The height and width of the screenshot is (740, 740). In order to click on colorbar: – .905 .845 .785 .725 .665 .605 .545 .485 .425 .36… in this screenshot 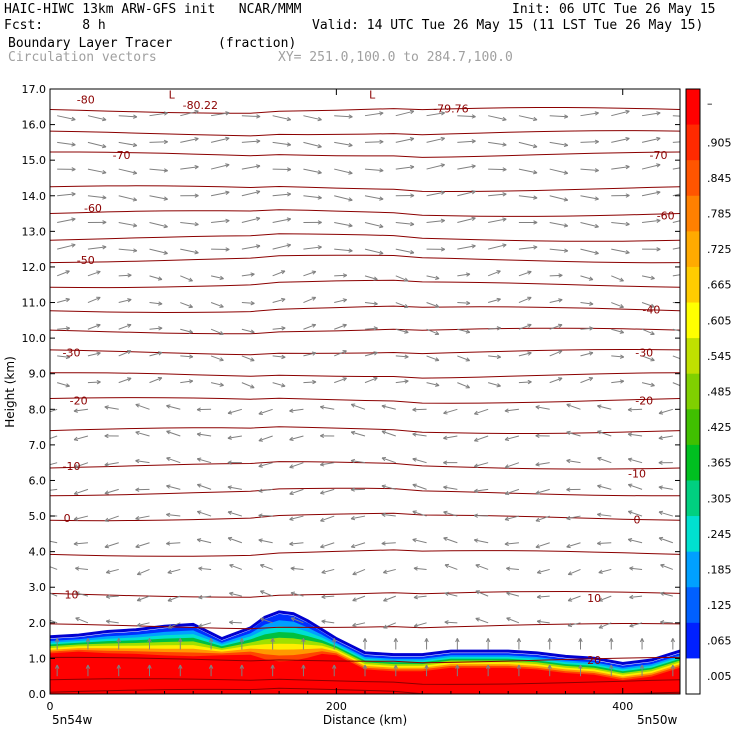, I will do `click(708, 391)`.